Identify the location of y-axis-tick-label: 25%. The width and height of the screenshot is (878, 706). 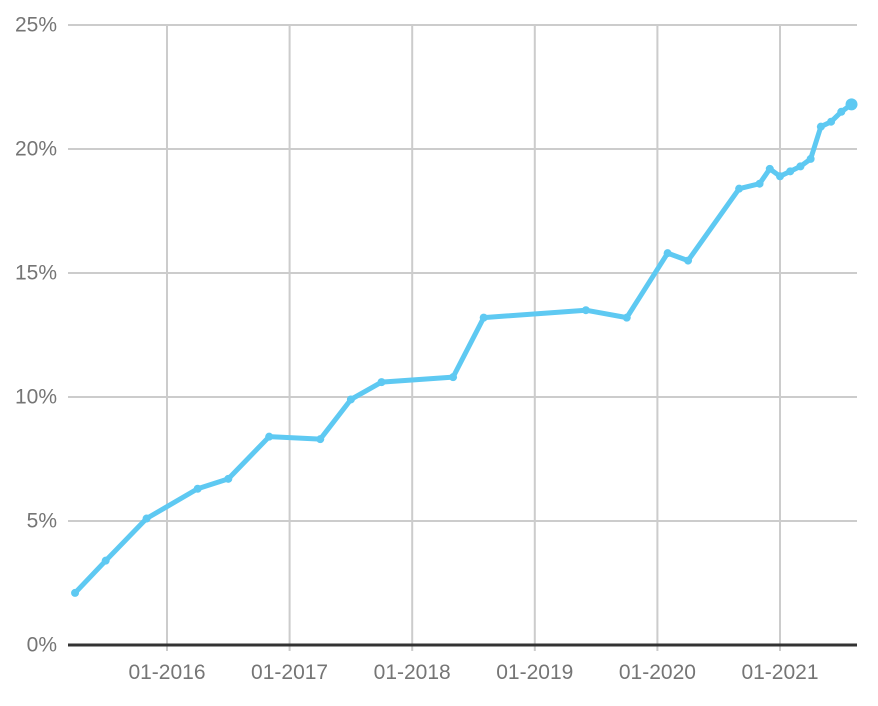
(36, 25).